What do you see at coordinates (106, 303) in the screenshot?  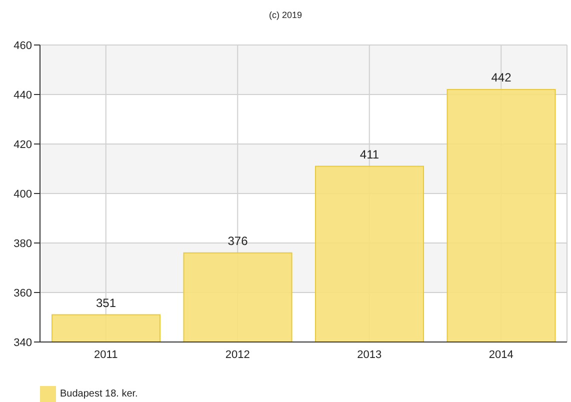 I see `data-label: 351` at bounding box center [106, 303].